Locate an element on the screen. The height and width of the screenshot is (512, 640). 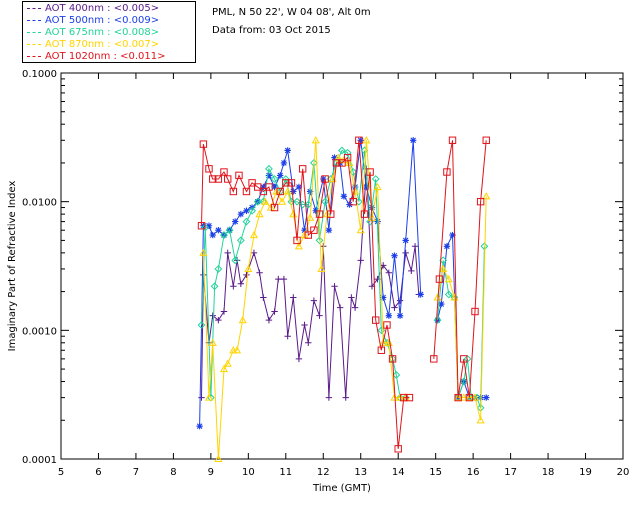
x-tick-label: 9 is located at coordinates (211, 472).